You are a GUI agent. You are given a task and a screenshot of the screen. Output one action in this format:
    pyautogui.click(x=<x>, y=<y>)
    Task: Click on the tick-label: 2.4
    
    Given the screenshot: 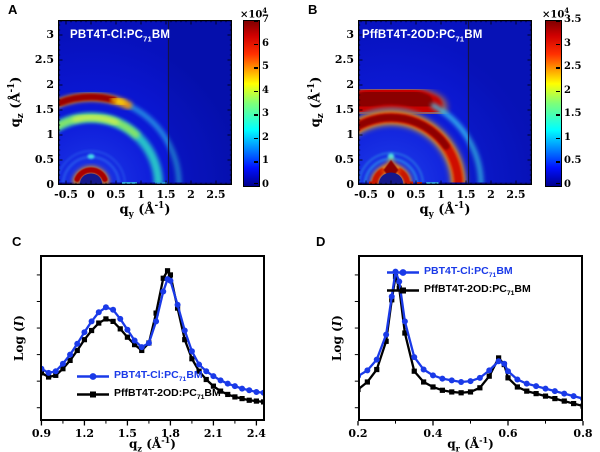 What is the action you would take?
    pyautogui.click(x=256, y=433)
    